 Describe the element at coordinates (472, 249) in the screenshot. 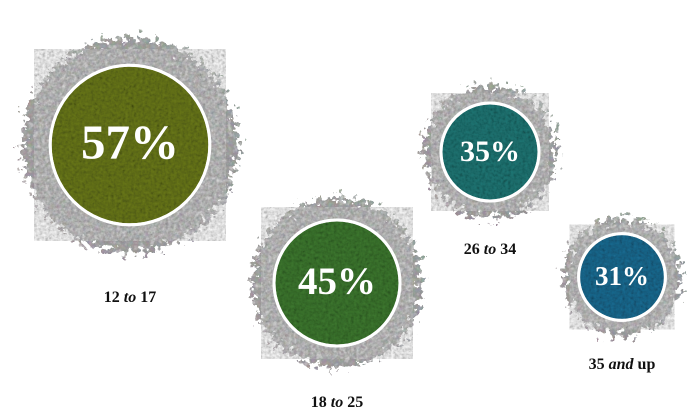

I see `category-word: 26` at that location.